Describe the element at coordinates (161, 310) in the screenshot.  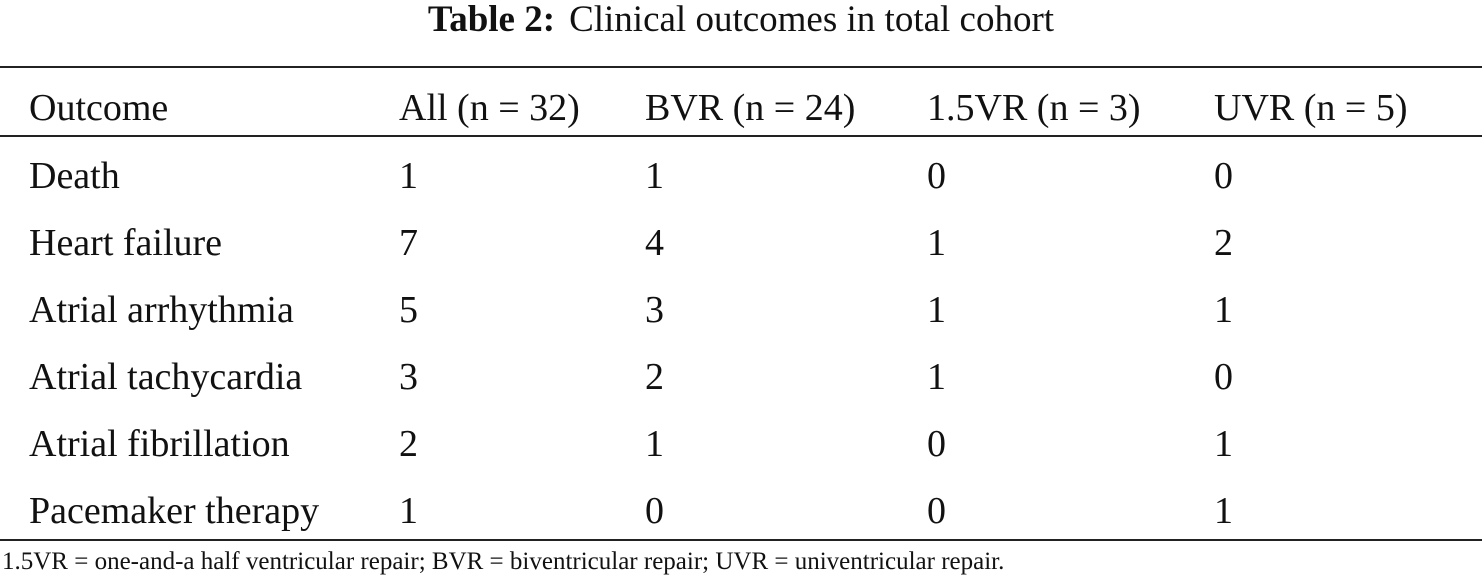
I see `row-outcome-label: Atrial arrhythmia` at that location.